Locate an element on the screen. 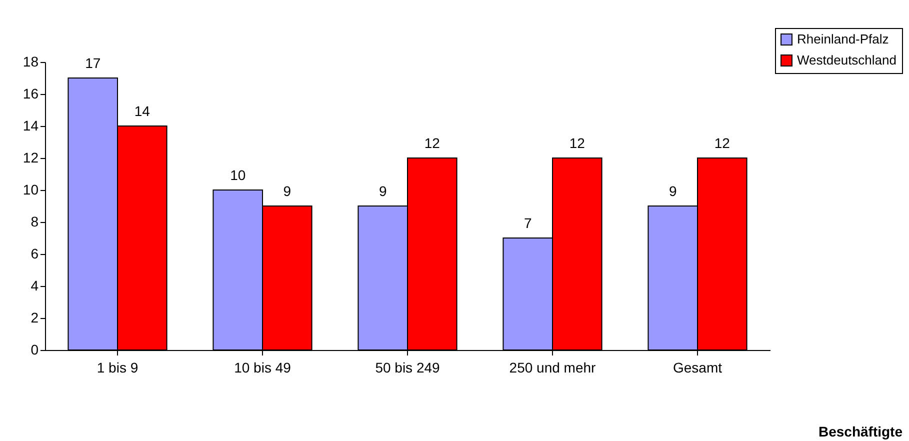 The image size is (909, 441). data-label: 14 is located at coordinates (142, 111).